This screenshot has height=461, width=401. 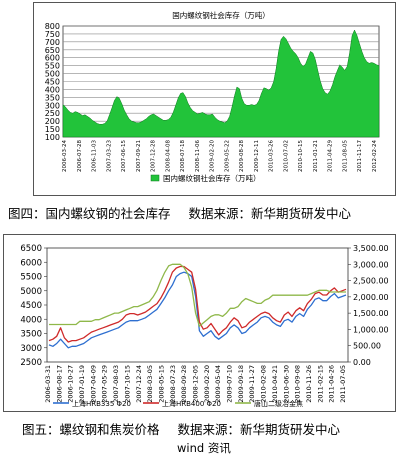 What do you see at coordinates (31, 349) in the screenshot?
I see `figure5-left-tick-label: 3000` at bounding box center [31, 349].